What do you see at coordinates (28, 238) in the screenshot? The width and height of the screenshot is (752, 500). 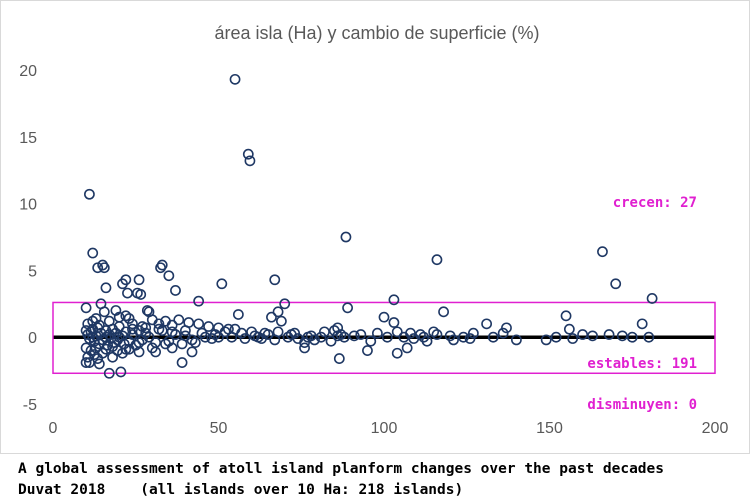 I see `y-axis-tick-labels: -5 0 5 10 15 20` at bounding box center [28, 238].